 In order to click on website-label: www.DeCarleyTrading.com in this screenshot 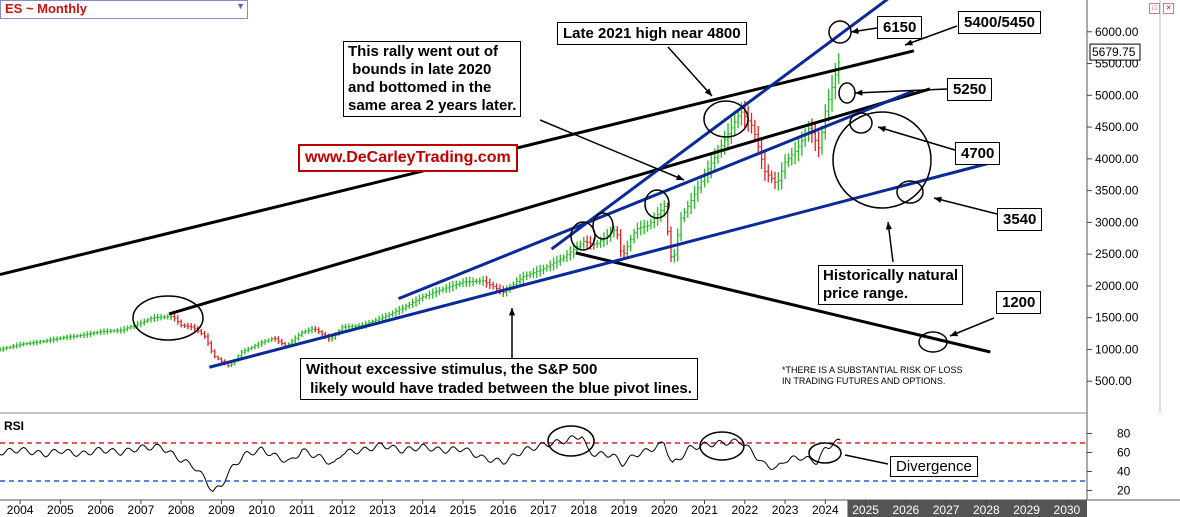, I will do `click(408, 158)`.